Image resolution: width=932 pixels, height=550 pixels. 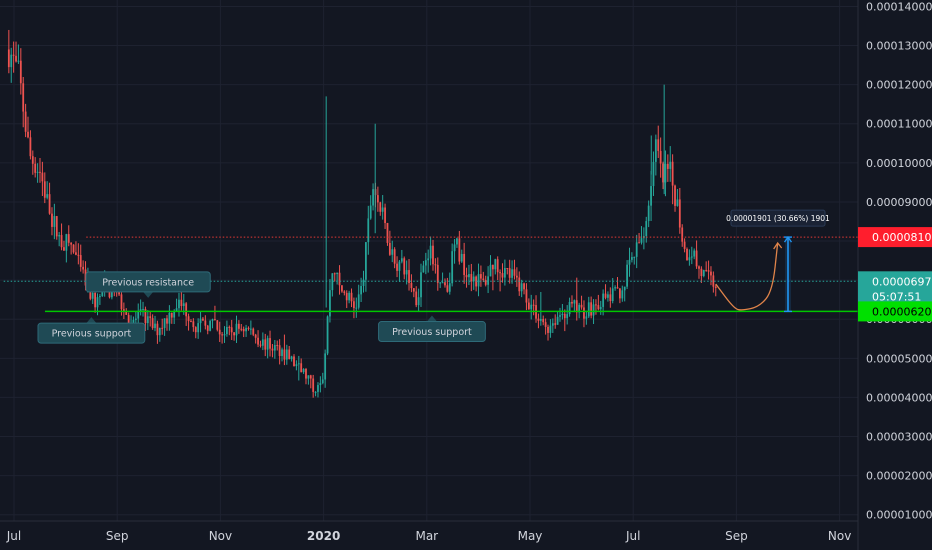 I want to click on measure-label-box, so click(x=778, y=218).